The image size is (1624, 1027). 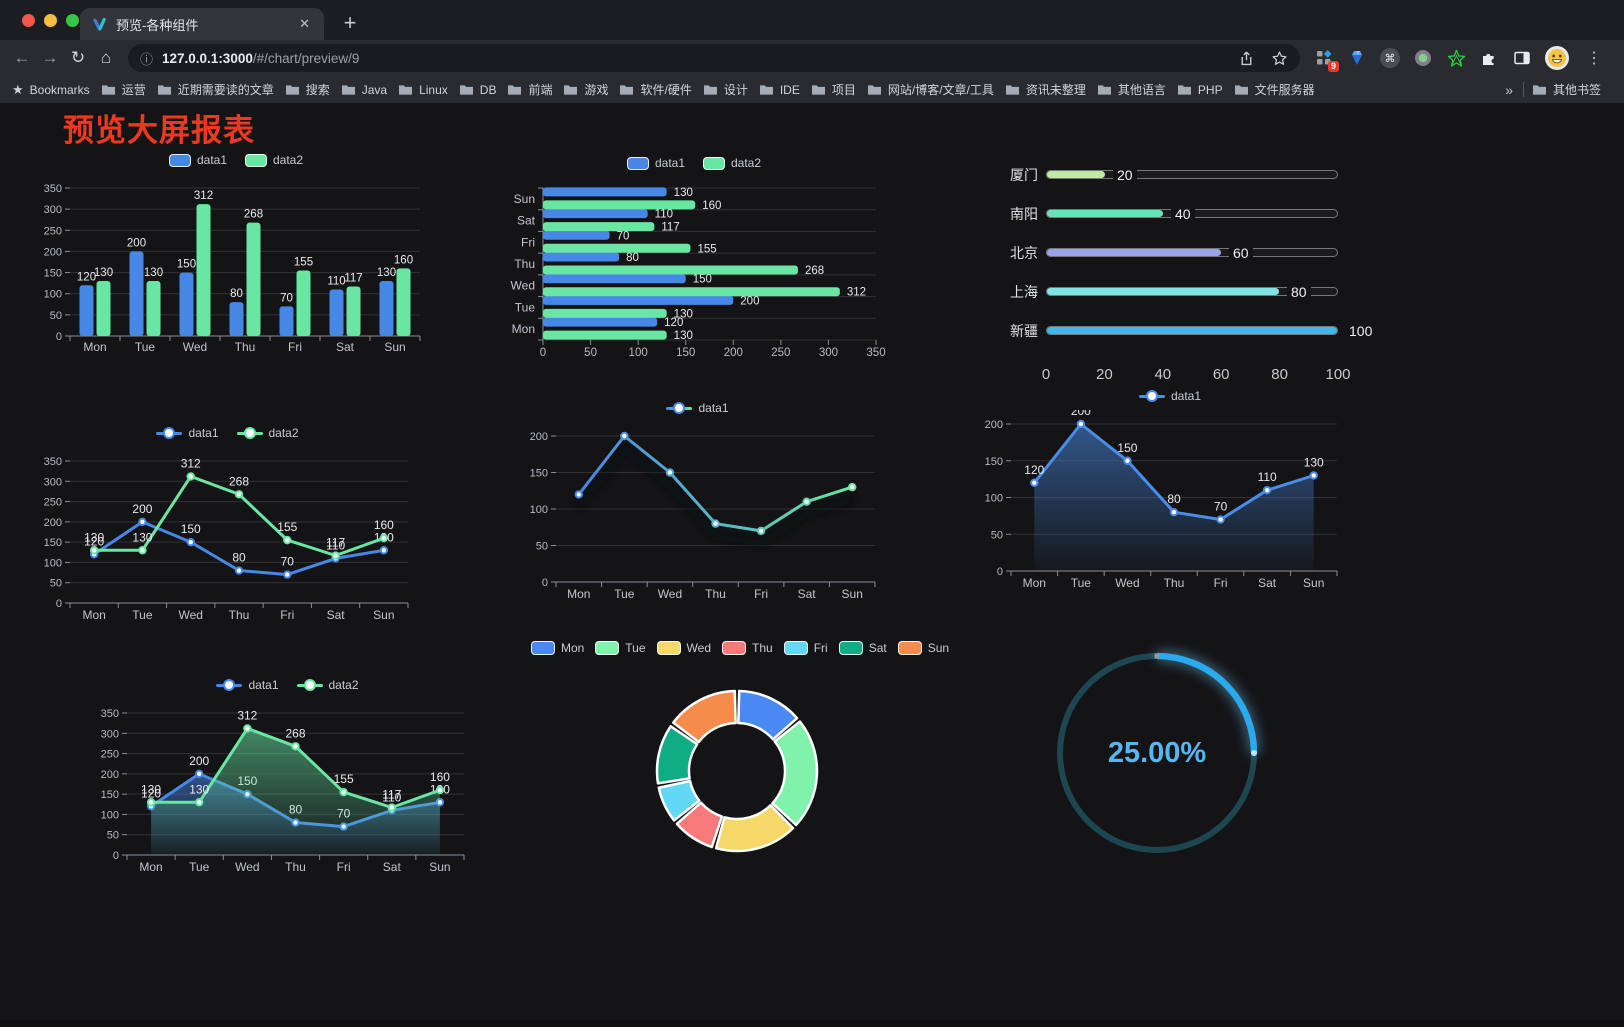 What do you see at coordinates (694, 163) in the screenshot?
I see `bar-horizontal-legend: data1 data2` at bounding box center [694, 163].